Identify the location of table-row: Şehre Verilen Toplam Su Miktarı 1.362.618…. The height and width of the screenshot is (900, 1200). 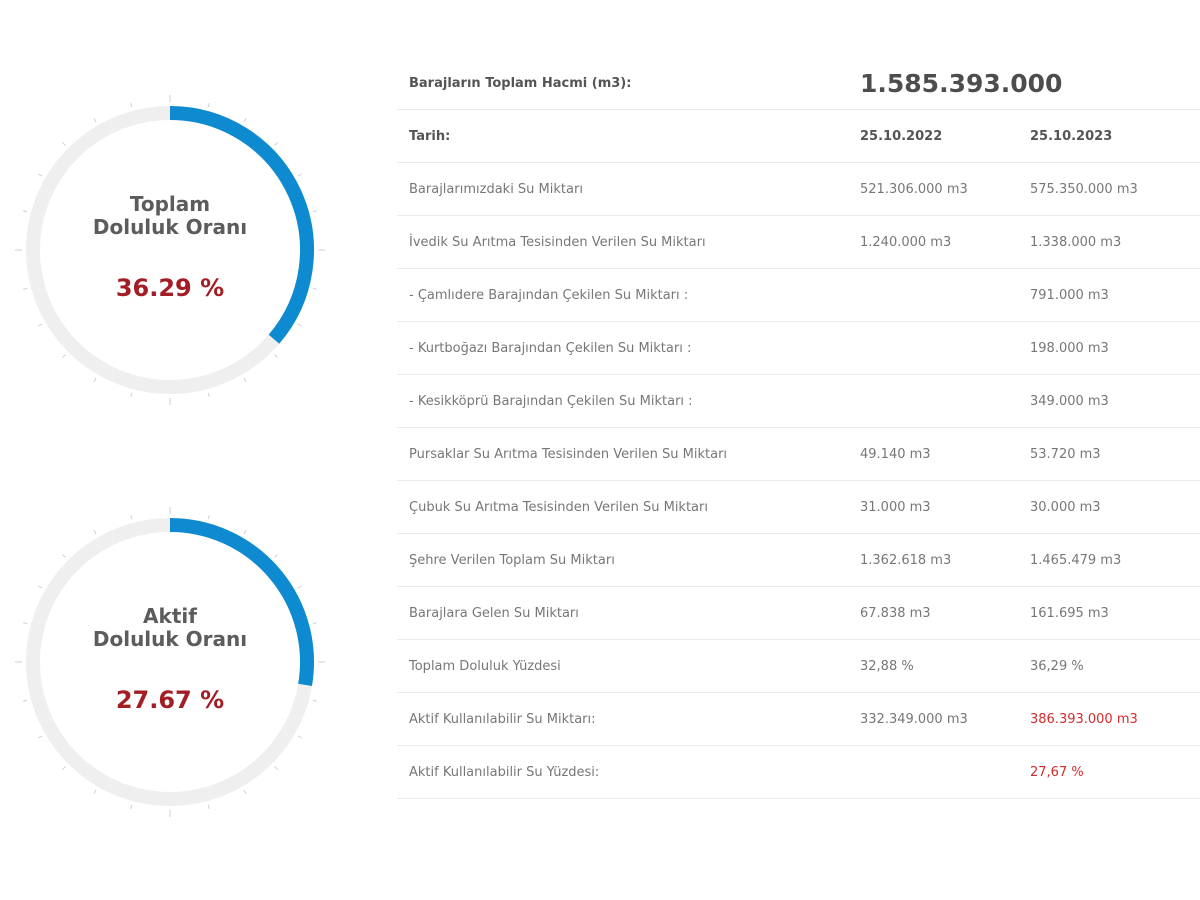
(798, 560).